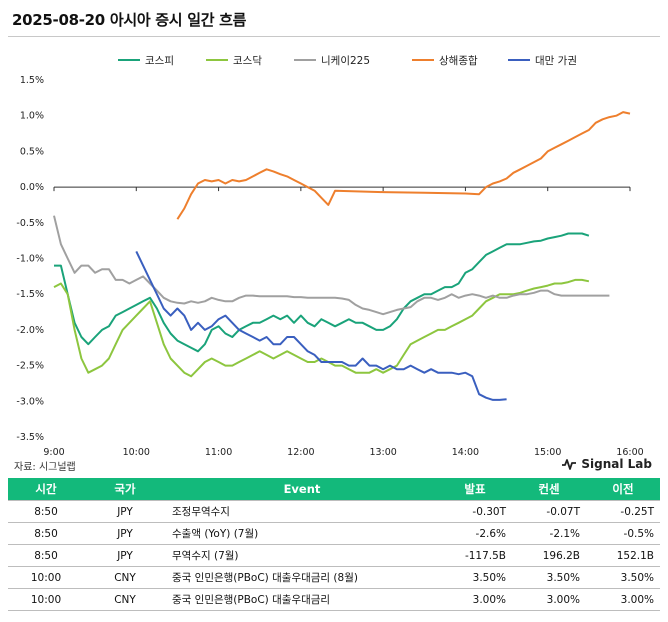 Image resolution: width=668 pixels, height=622 pixels. Describe the element at coordinates (475, 511) in the screenshot. I see `cell-actual: -0.30T` at that location.